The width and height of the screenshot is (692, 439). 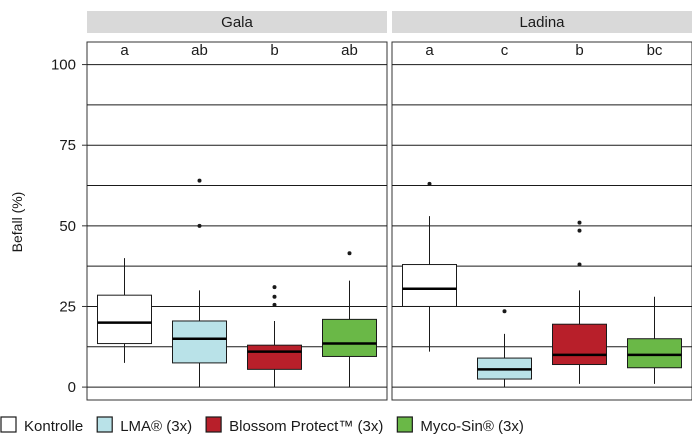 I want to click on y-axis: 0 25 50 75 100, so click(x=69, y=226).